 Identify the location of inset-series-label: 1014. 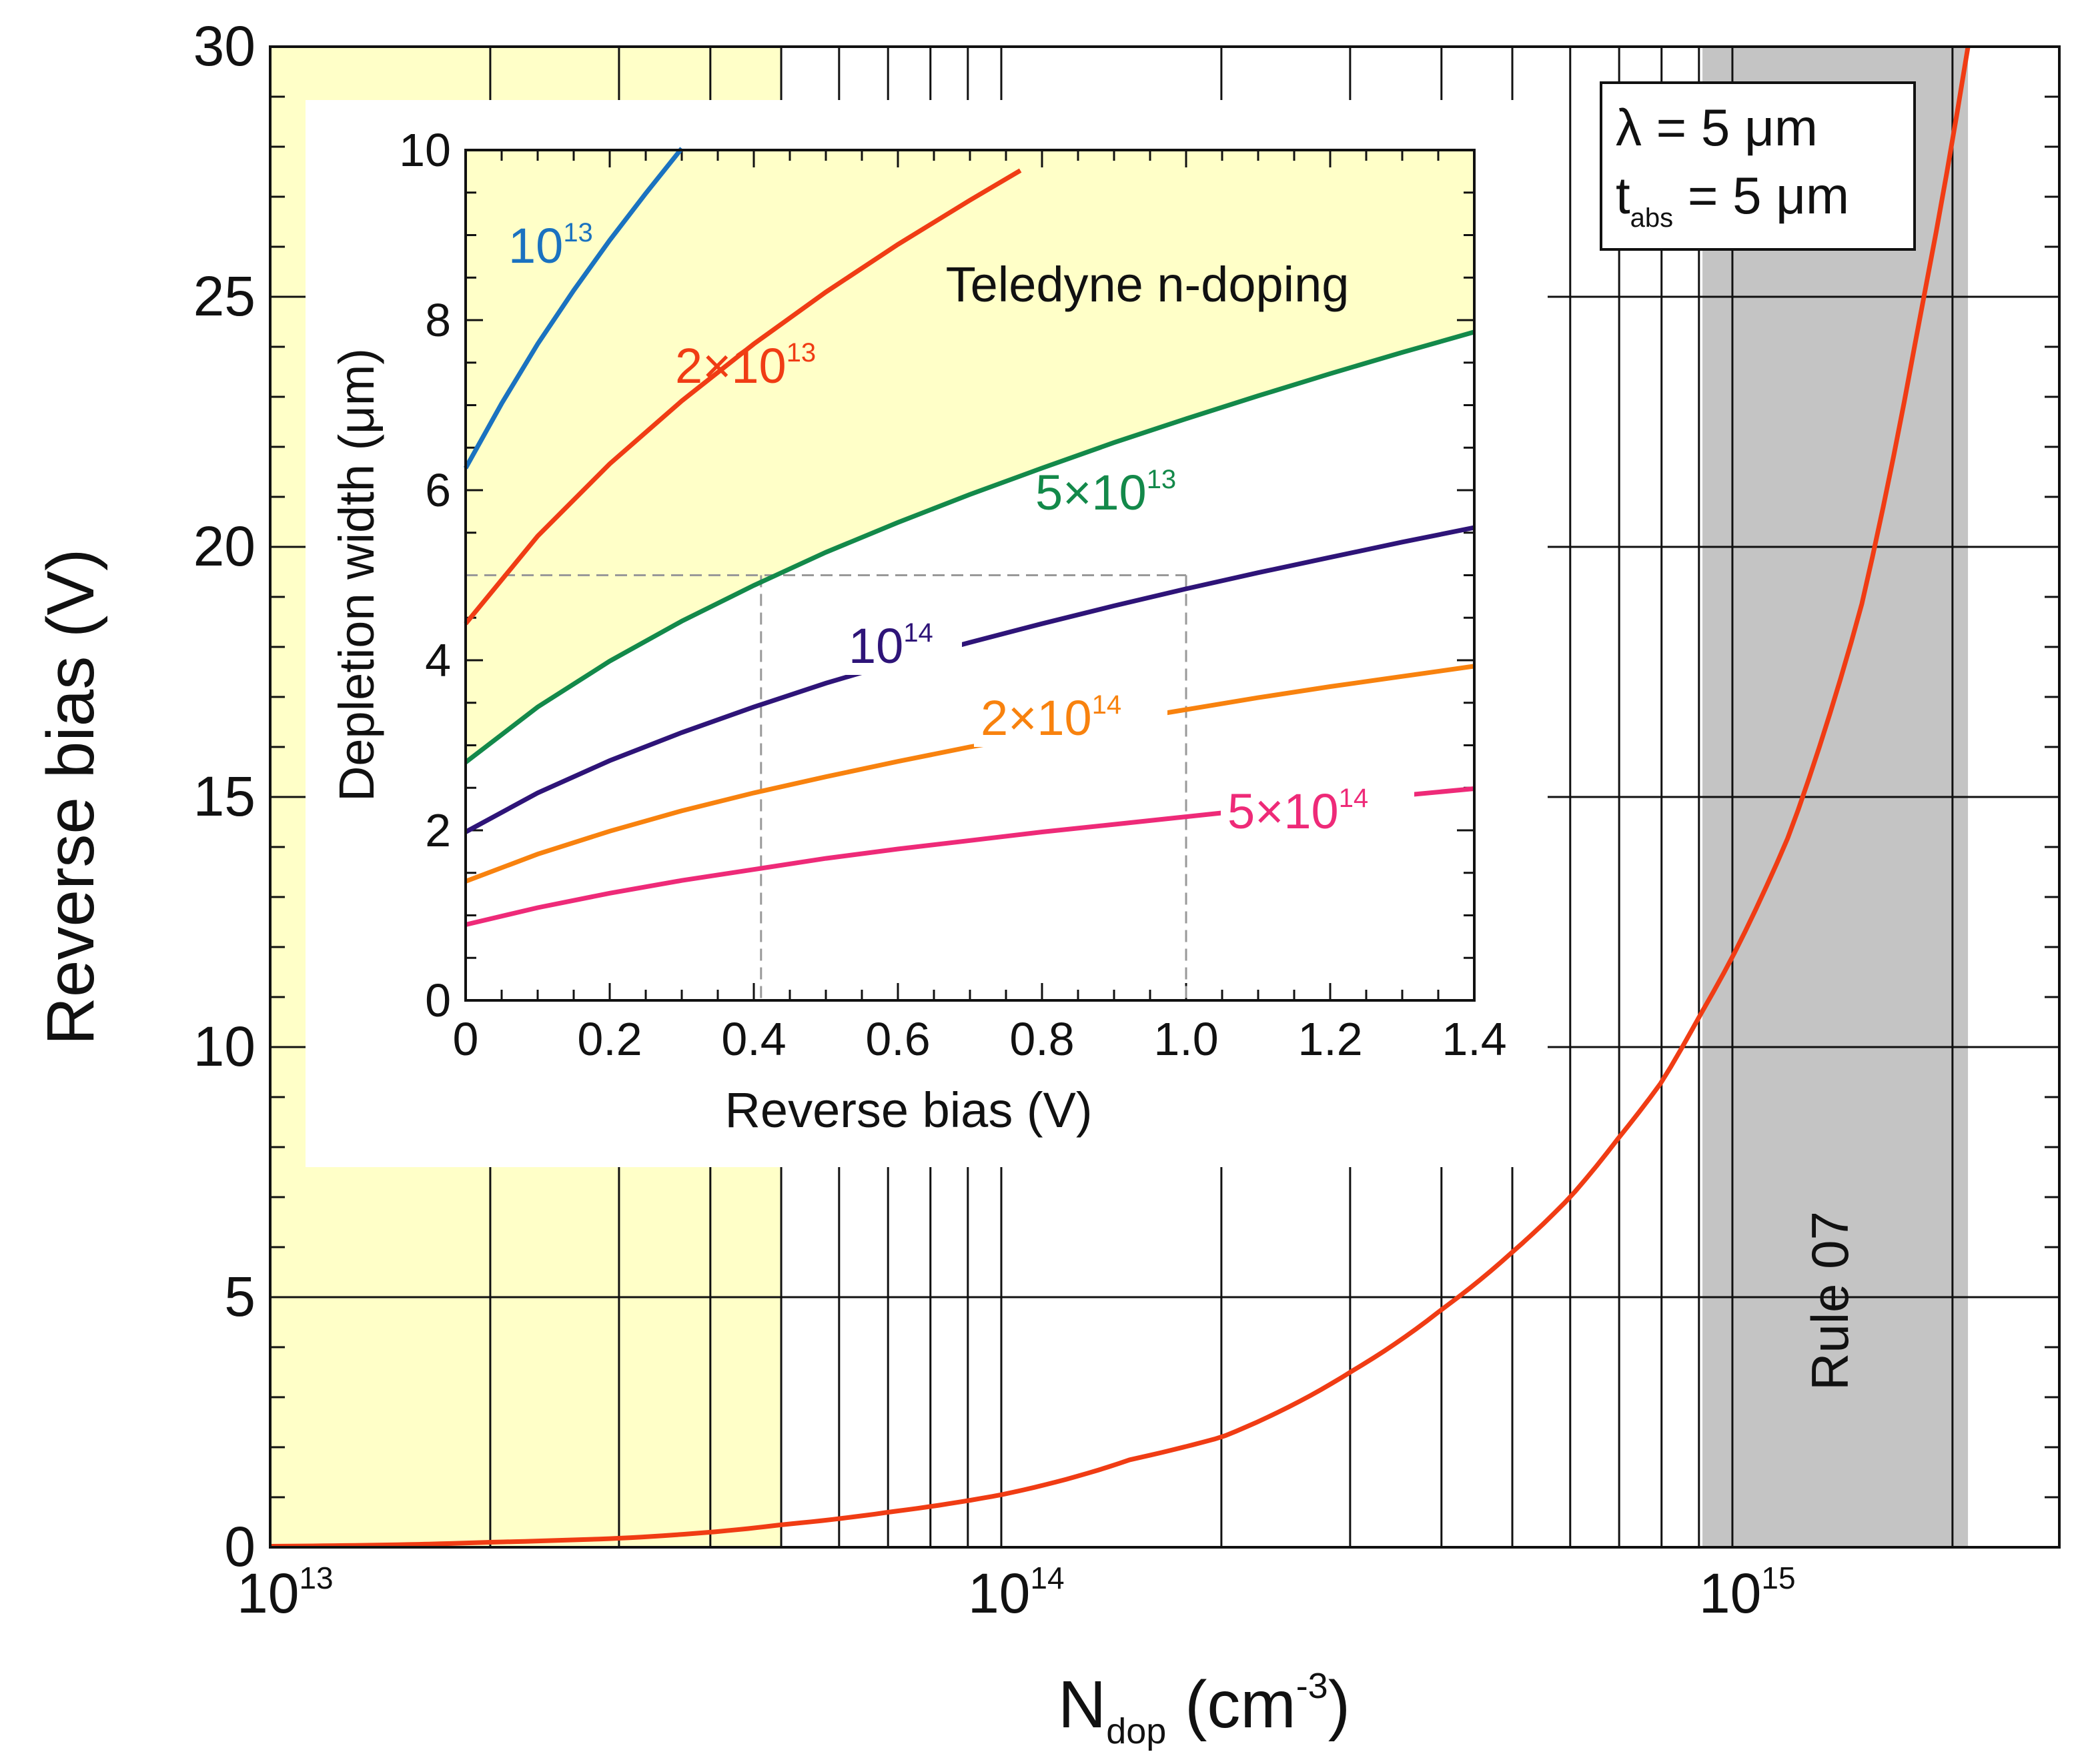
(891, 646).